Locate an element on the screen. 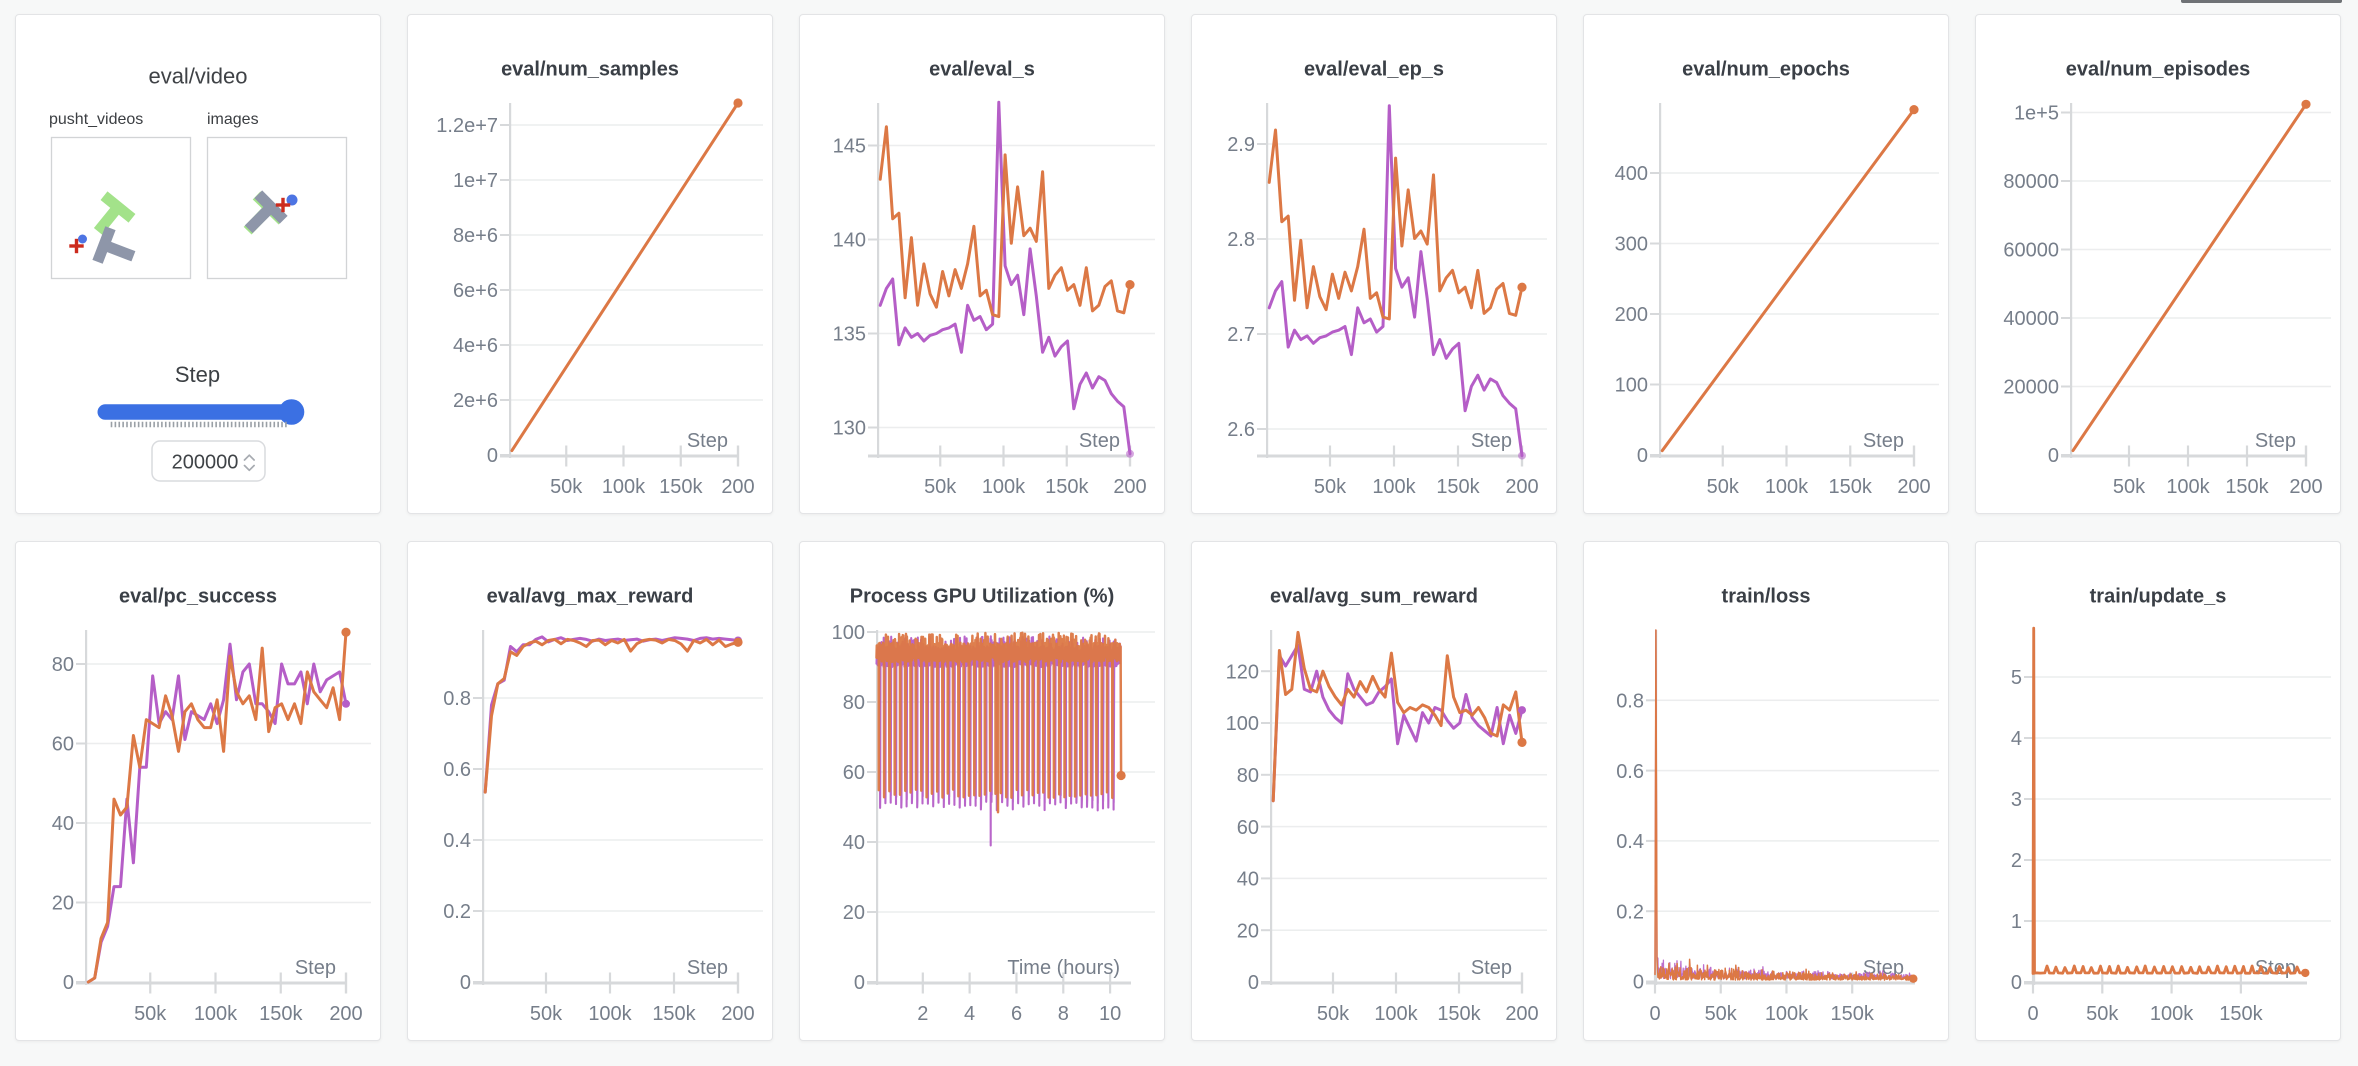 Image resolution: width=2358 pixels, height=1066 pixels. svg-text: eval/eval_s is located at coordinates (982, 70).